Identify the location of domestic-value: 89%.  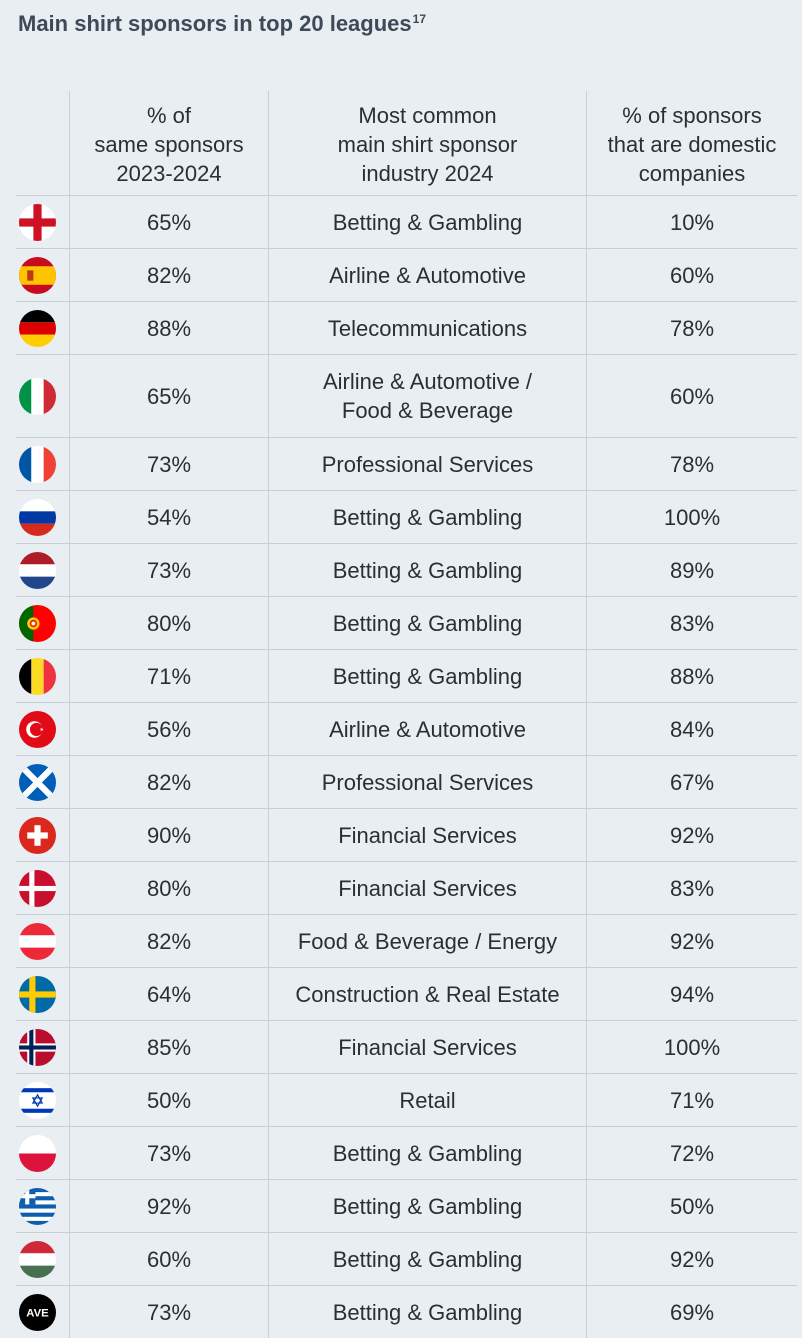
(691, 570).